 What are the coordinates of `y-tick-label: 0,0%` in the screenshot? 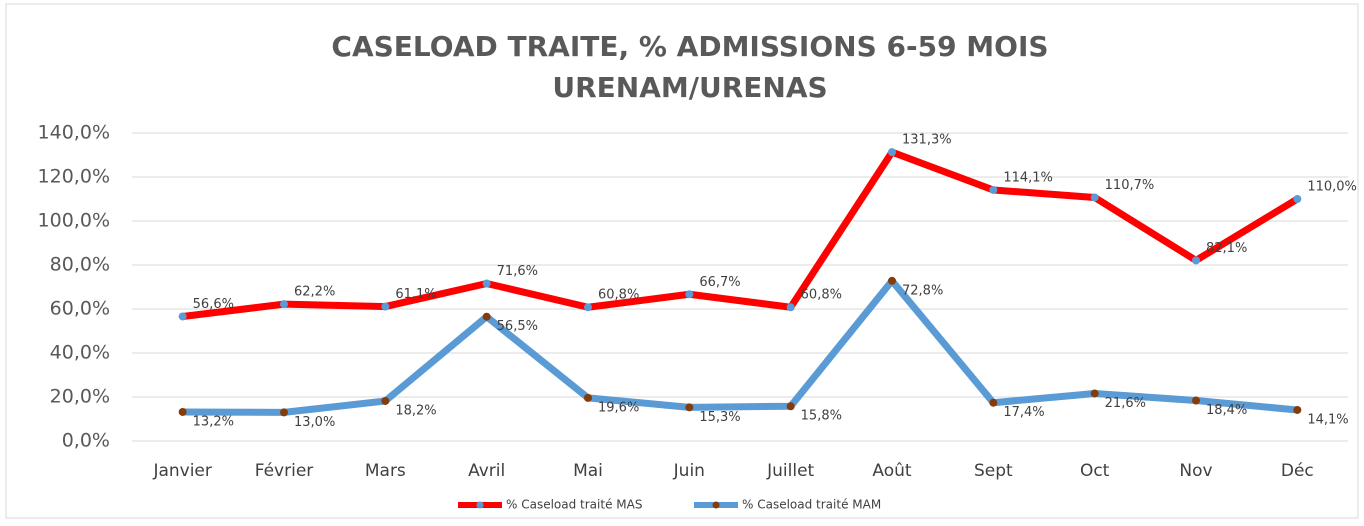 It's located at (86, 441).